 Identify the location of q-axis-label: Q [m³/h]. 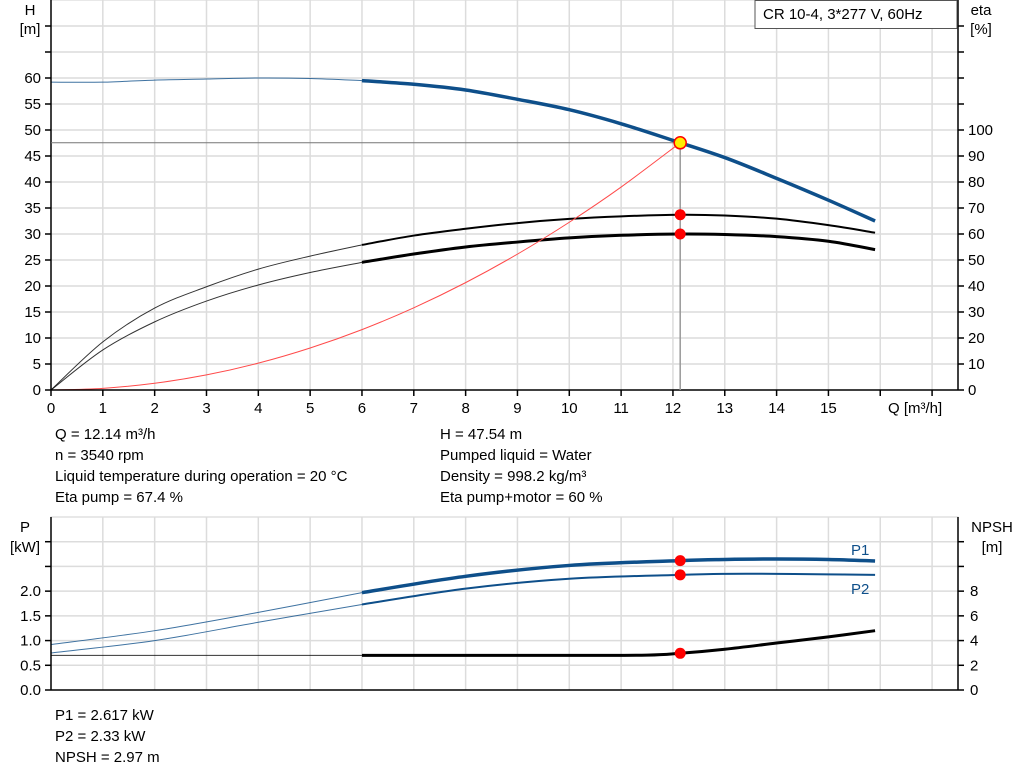
(915, 408).